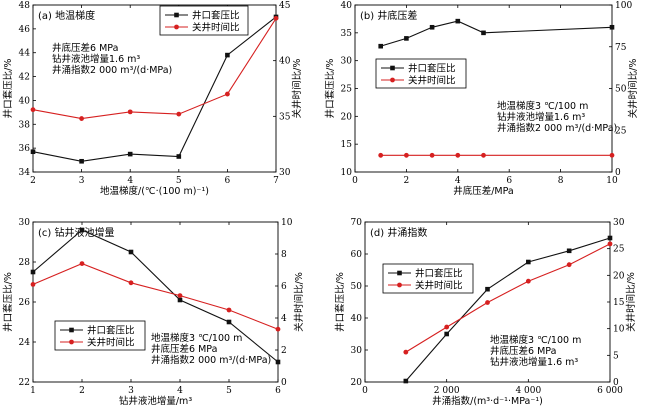  Describe the element at coordinates (621, 48) in the screenshot. I see `y-right-tick-label: 75` at that location.